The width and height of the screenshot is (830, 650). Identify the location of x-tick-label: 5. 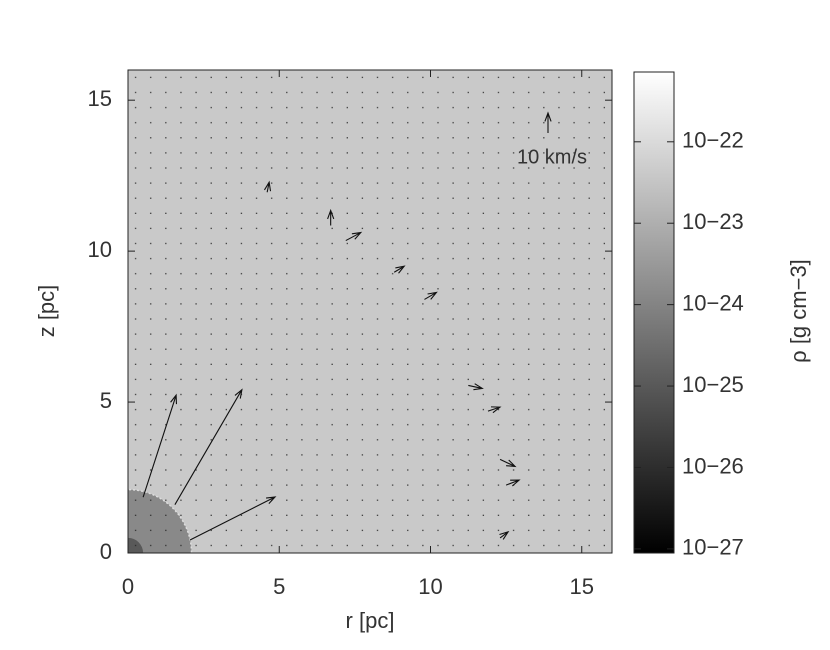
(279, 586).